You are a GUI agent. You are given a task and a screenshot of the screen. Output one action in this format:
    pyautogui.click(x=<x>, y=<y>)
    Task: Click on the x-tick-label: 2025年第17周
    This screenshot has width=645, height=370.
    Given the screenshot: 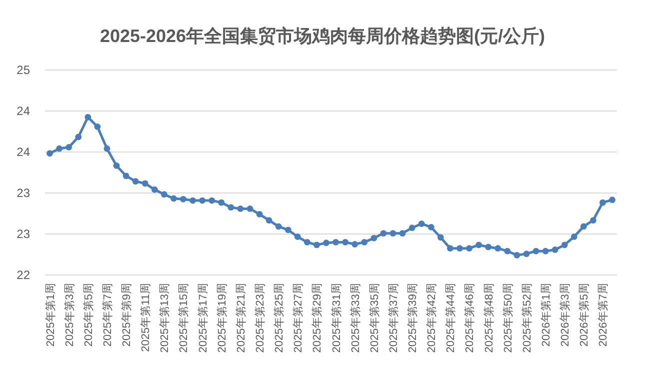 What is the action you would take?
    pyautogui.click(x=203, y=318)
    